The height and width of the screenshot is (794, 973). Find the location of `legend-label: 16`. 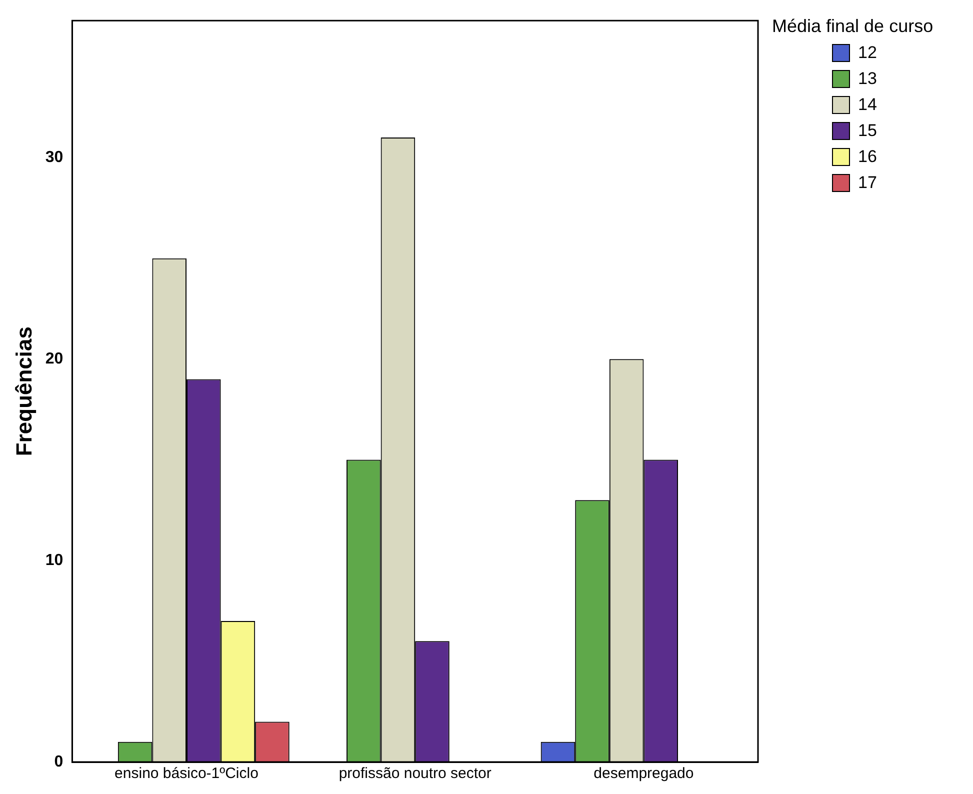

legend-label: 16 is located at coordinates (867, 157).